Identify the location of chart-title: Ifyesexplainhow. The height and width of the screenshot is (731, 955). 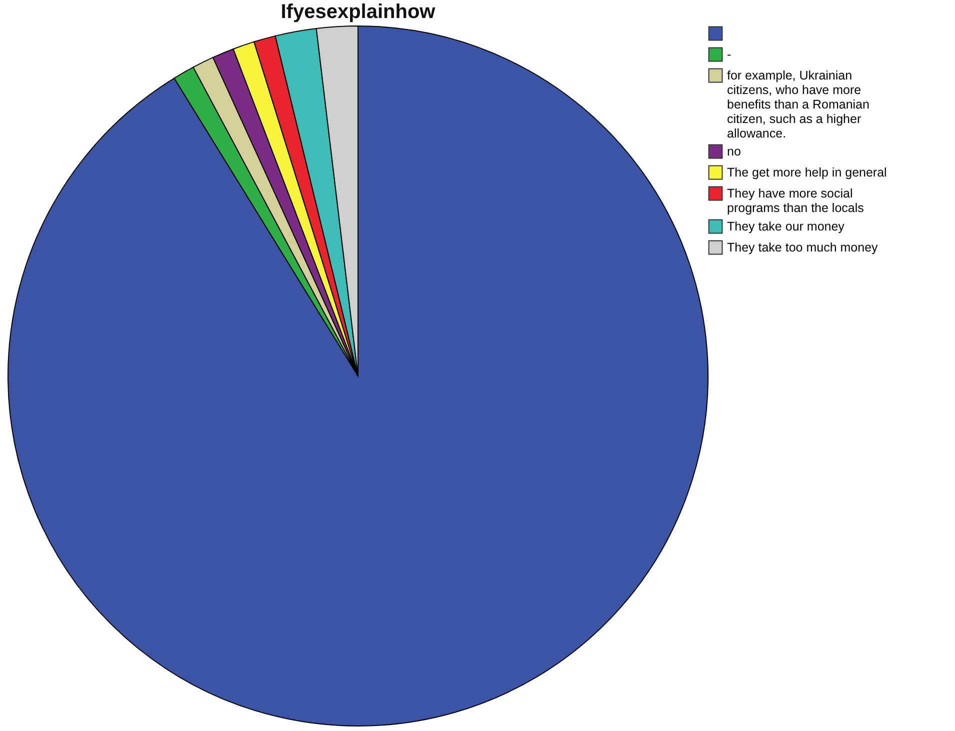
(358, 12).